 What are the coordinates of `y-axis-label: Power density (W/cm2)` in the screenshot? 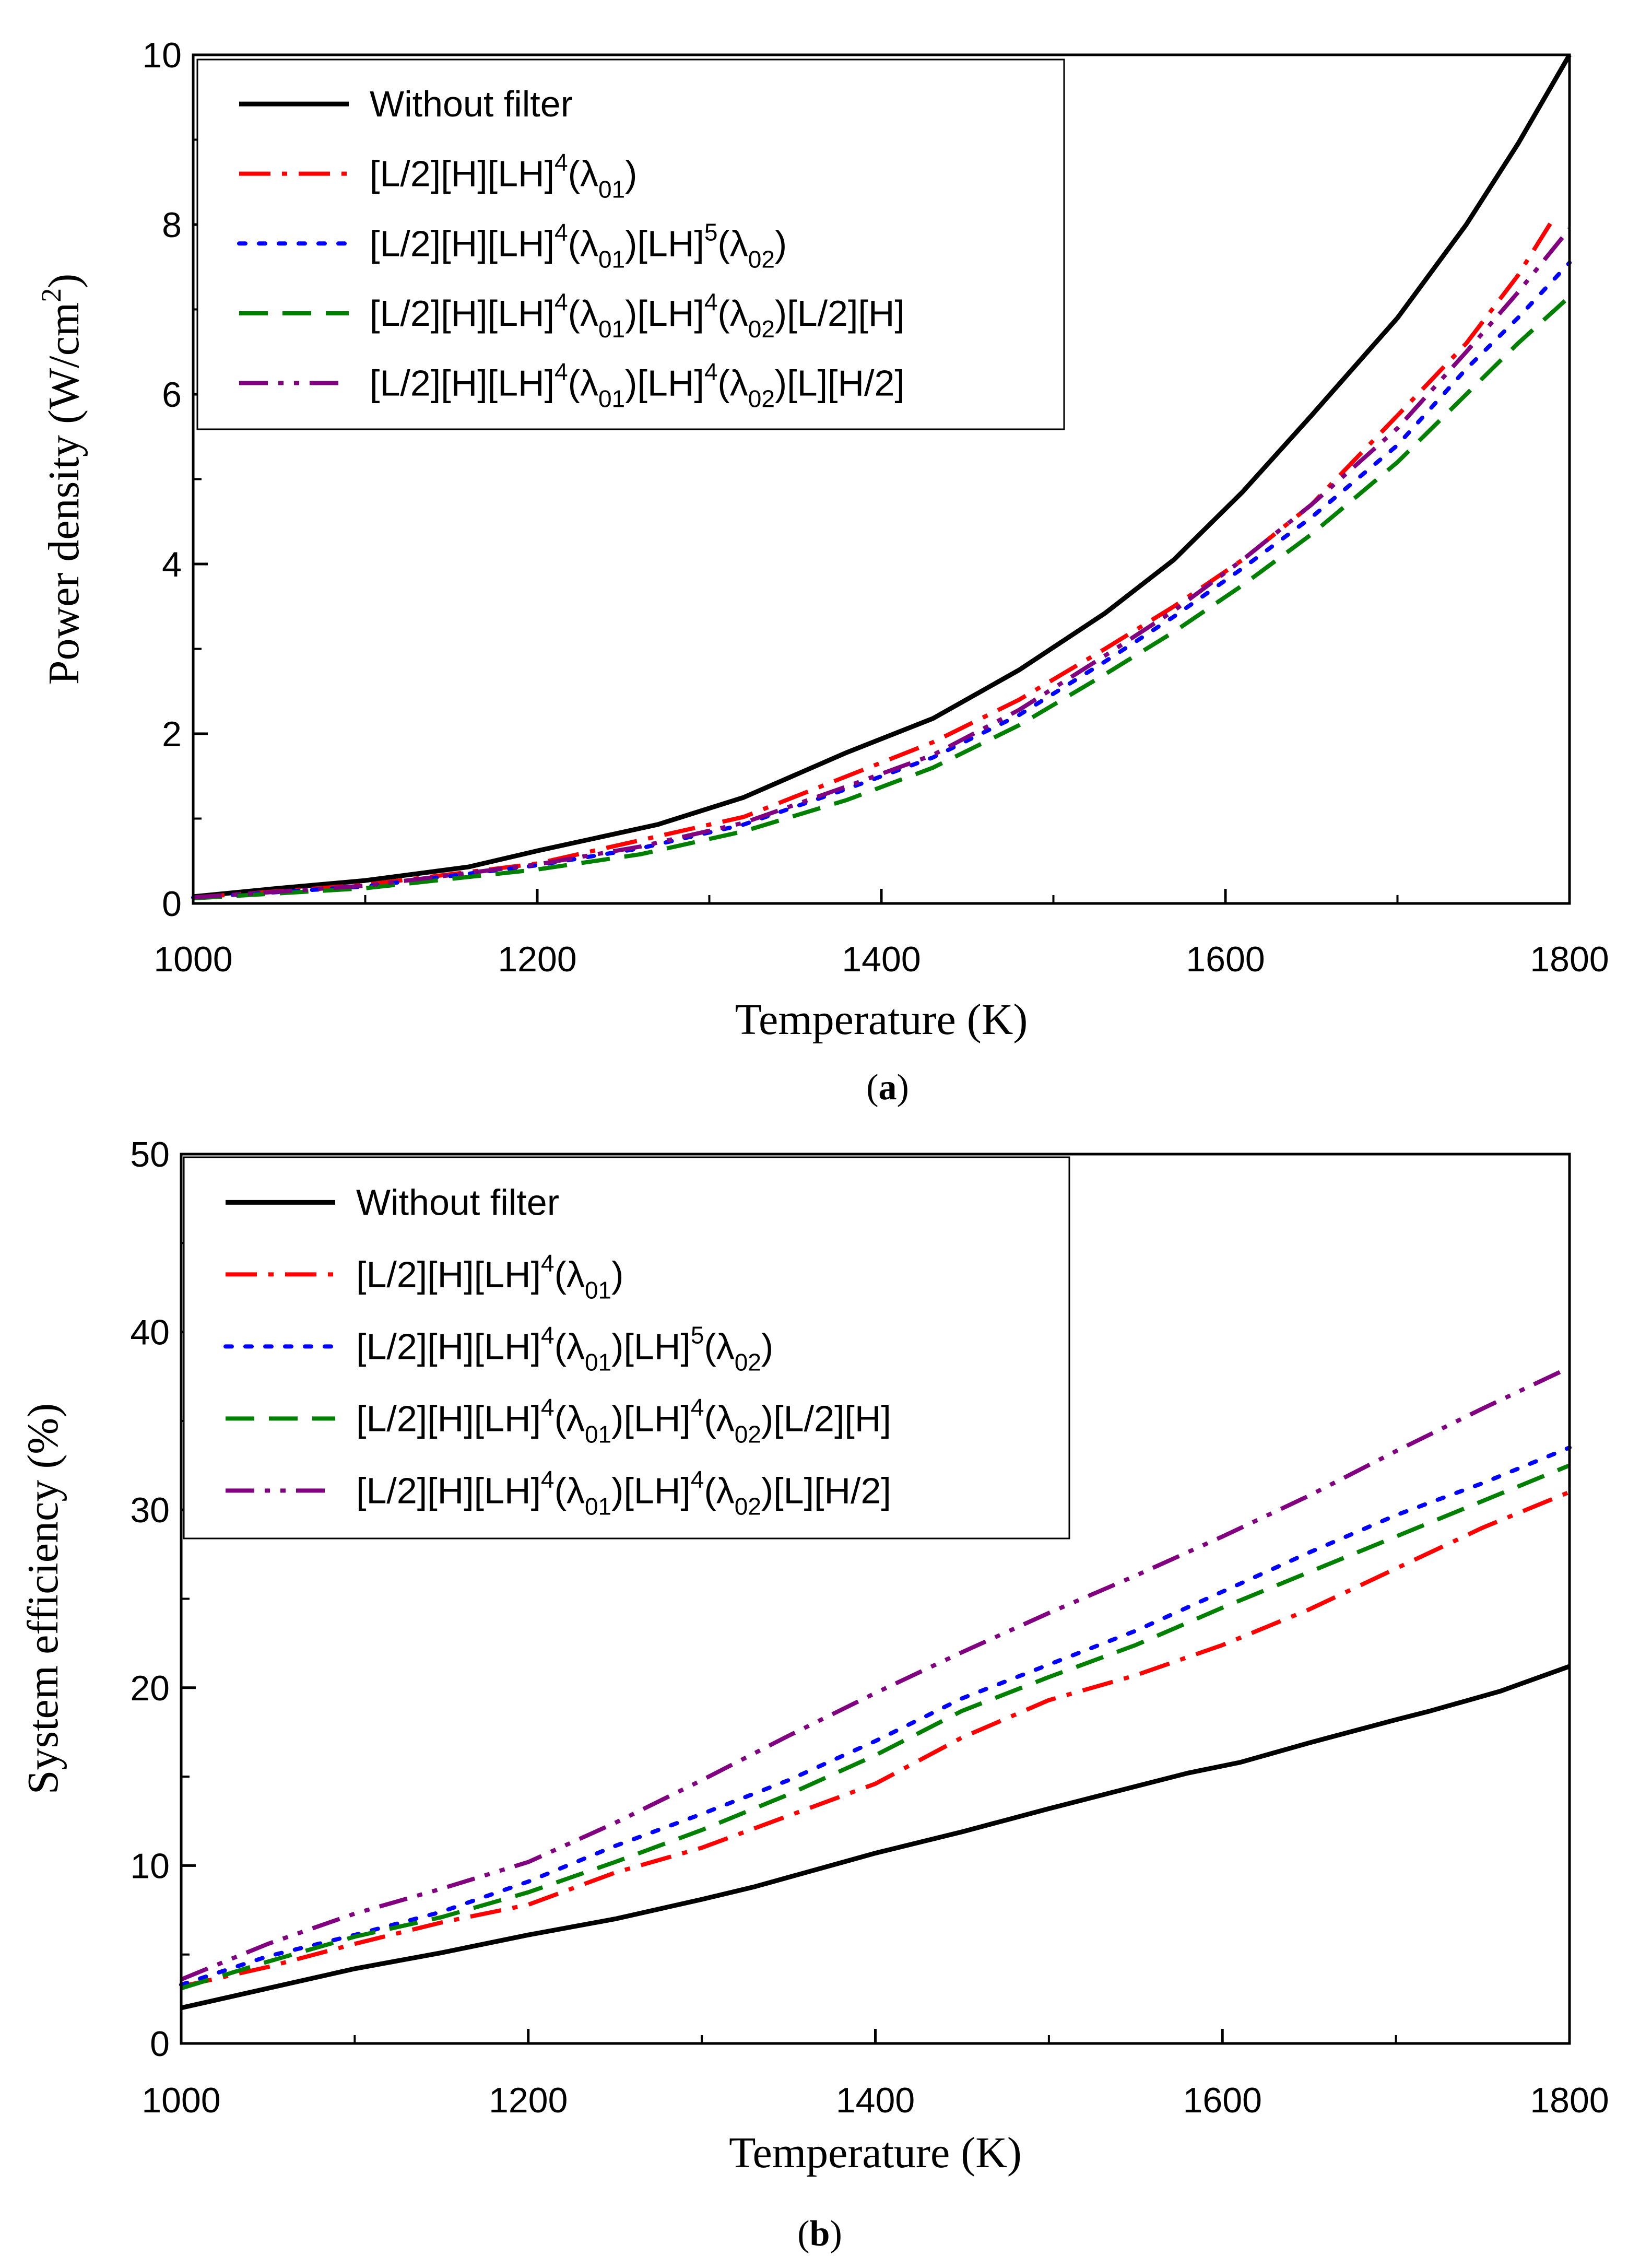 It's located at (62, 479).